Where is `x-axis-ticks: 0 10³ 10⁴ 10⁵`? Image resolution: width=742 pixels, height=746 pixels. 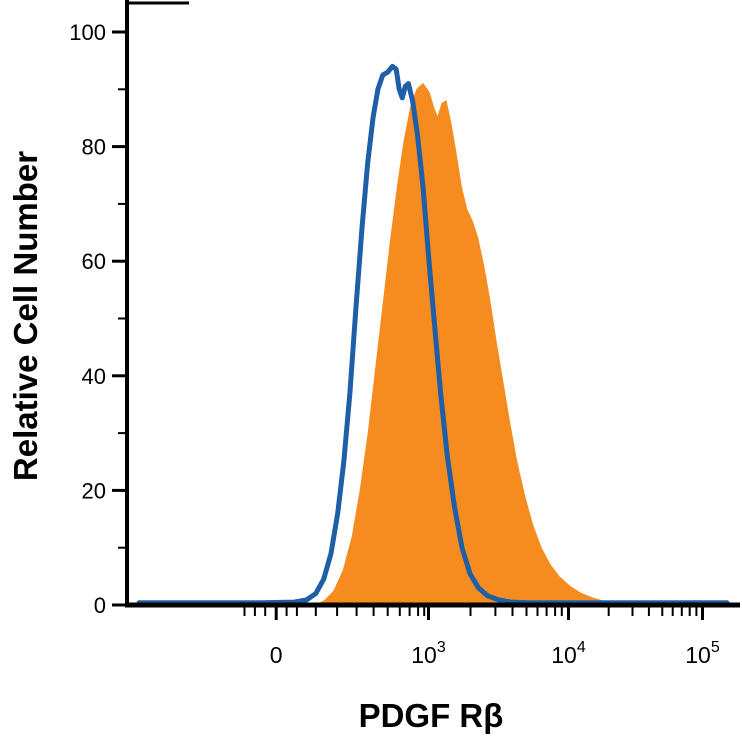 x-axis-ticks: 0 10³ 10⁴ 10⁵ is located at coordinates (481, 637).